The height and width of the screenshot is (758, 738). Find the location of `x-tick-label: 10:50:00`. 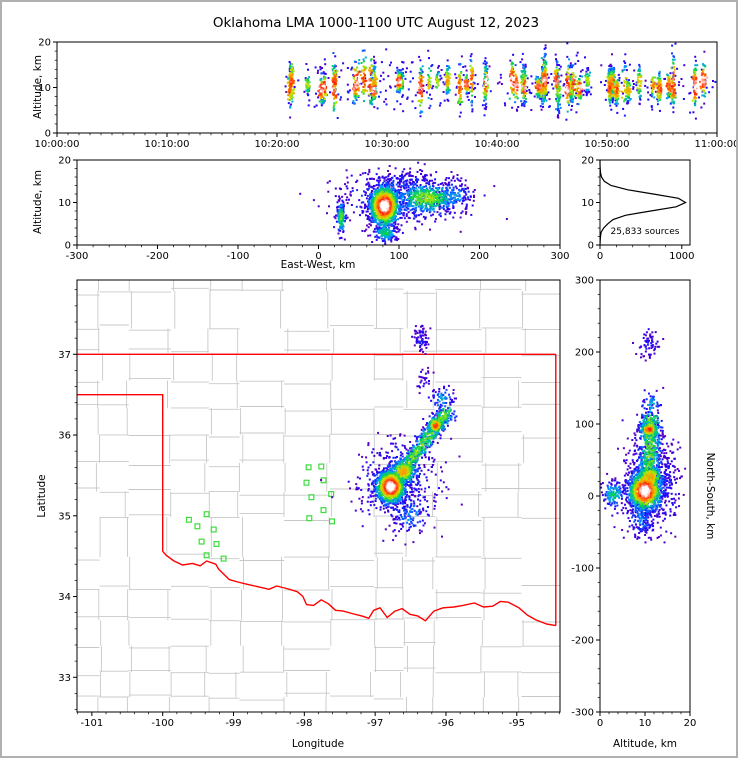

x-tick-label: 10:50:00 is located at coordinates (607, 144).